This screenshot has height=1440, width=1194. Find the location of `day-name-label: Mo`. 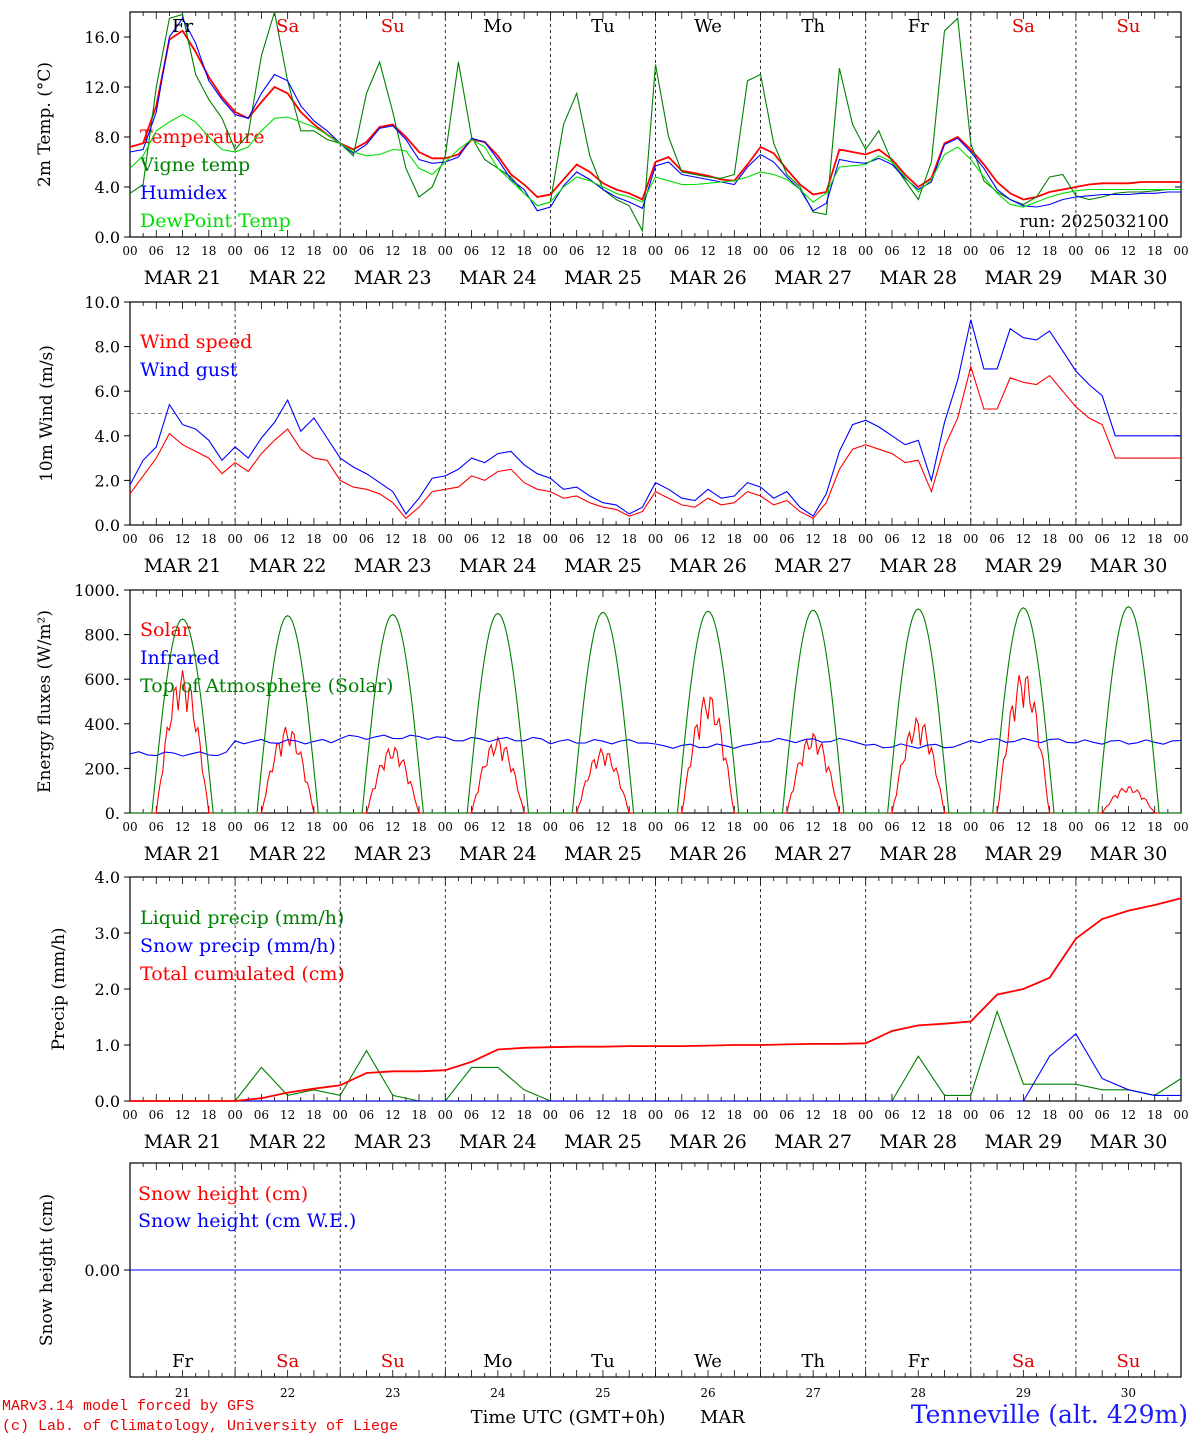

day-name-label: Mo is located at coordinates (497, 1361).